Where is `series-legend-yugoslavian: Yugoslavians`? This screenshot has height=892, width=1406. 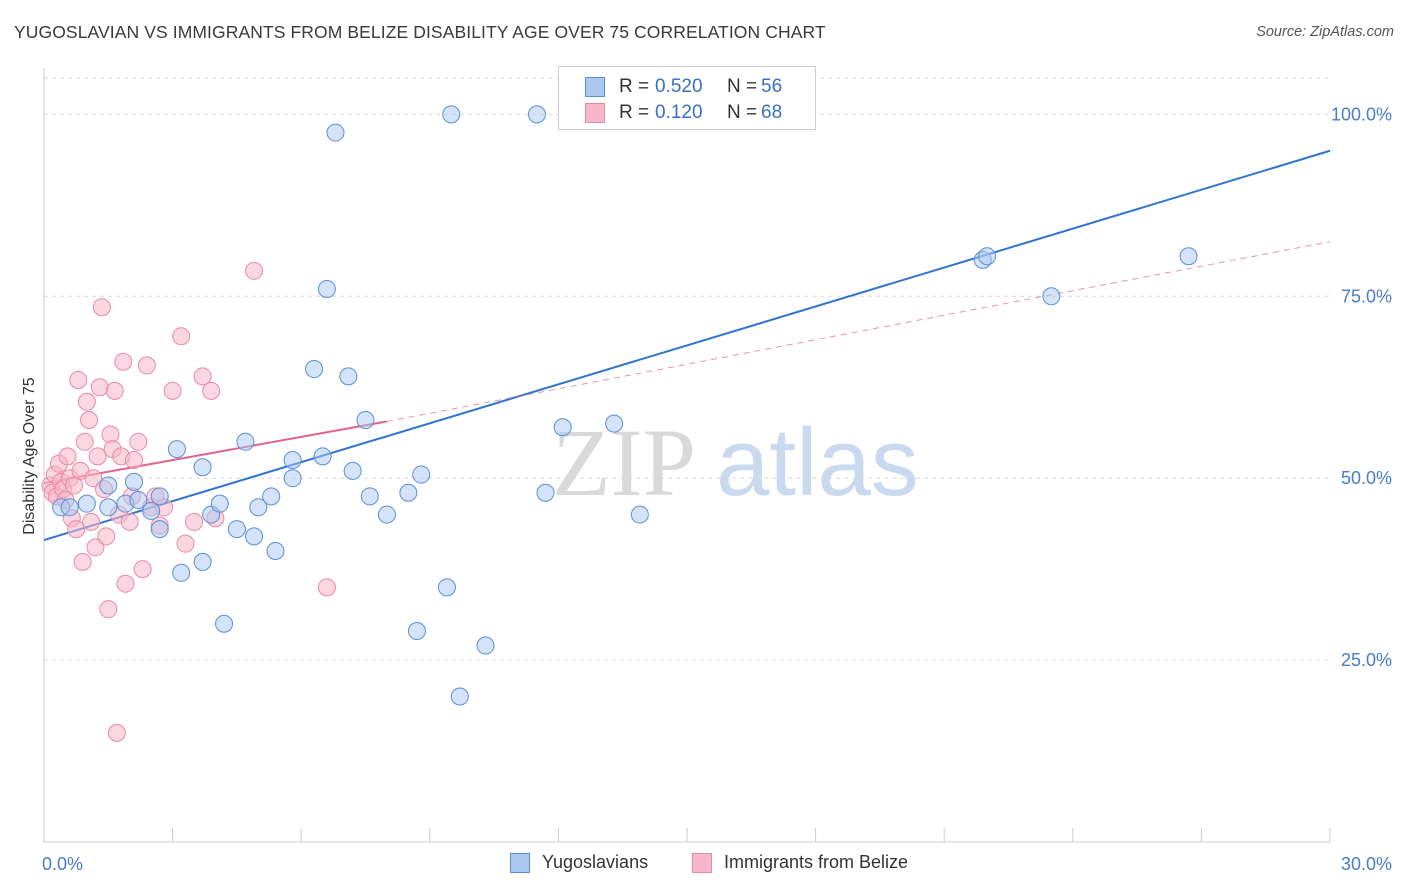
series-legend-yugoslavian: Yugoslavians is located at coordinates (579, 862).